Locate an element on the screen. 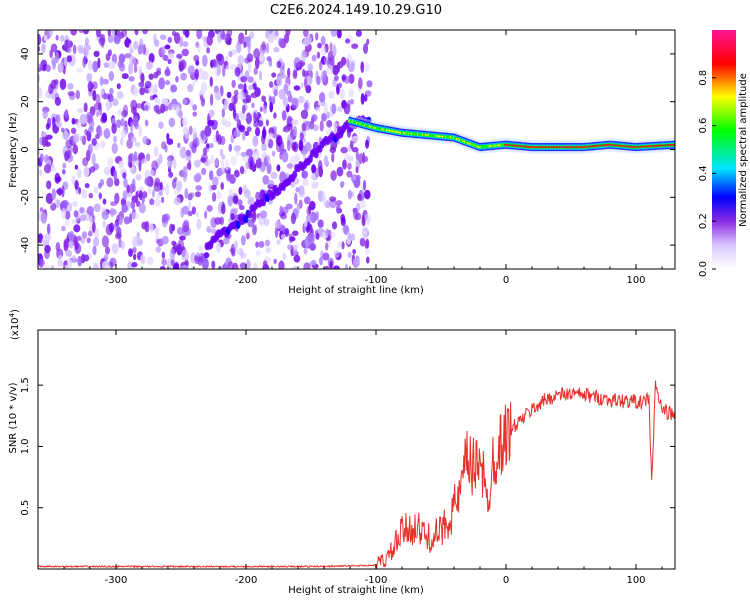 This screenshot has height=600, width=750. spectrogram-x-tick-label: -100 is located at coordinates (376, 280).